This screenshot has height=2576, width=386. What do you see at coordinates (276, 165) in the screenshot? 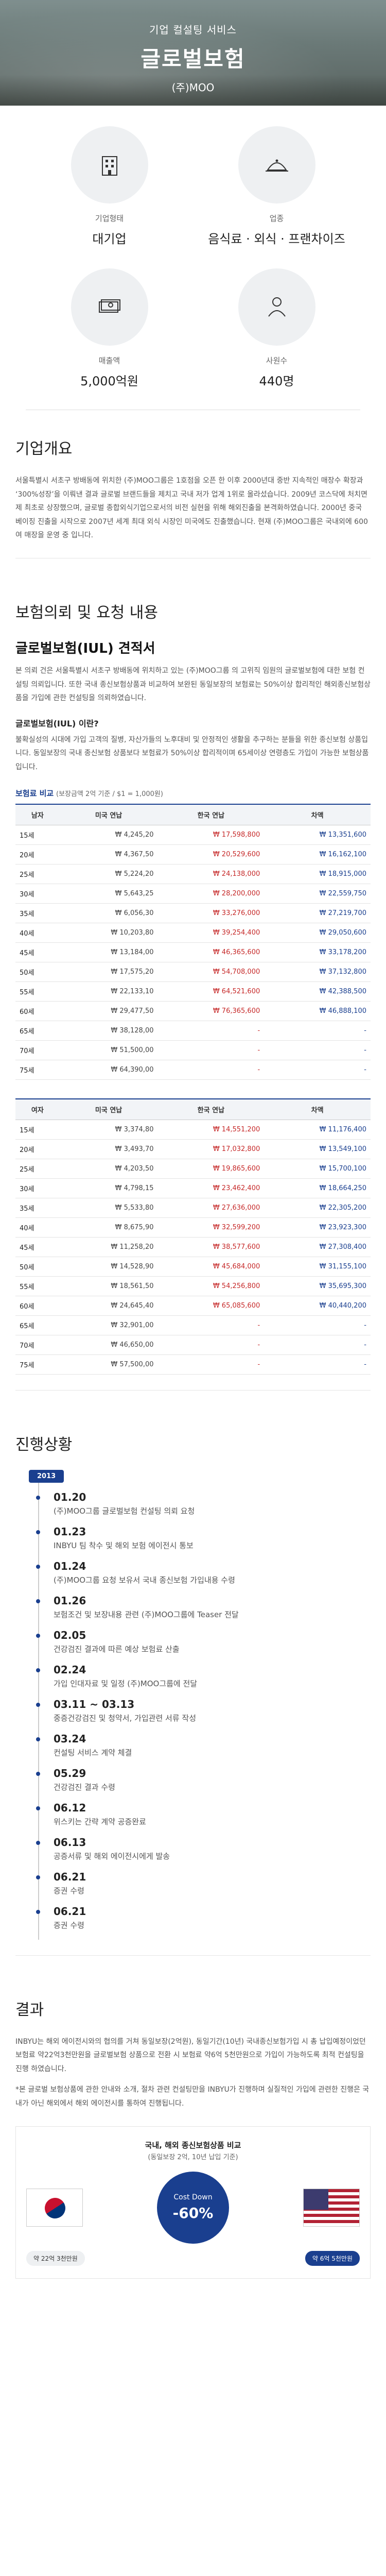
I see `dish-cloche-icon` at bounding box center [276, 165].